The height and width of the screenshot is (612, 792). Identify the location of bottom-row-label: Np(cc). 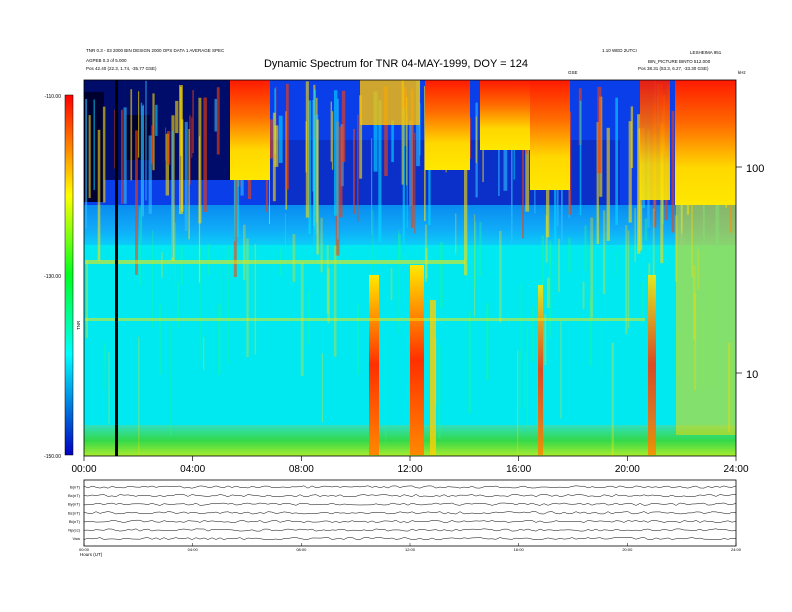
(74, 530).